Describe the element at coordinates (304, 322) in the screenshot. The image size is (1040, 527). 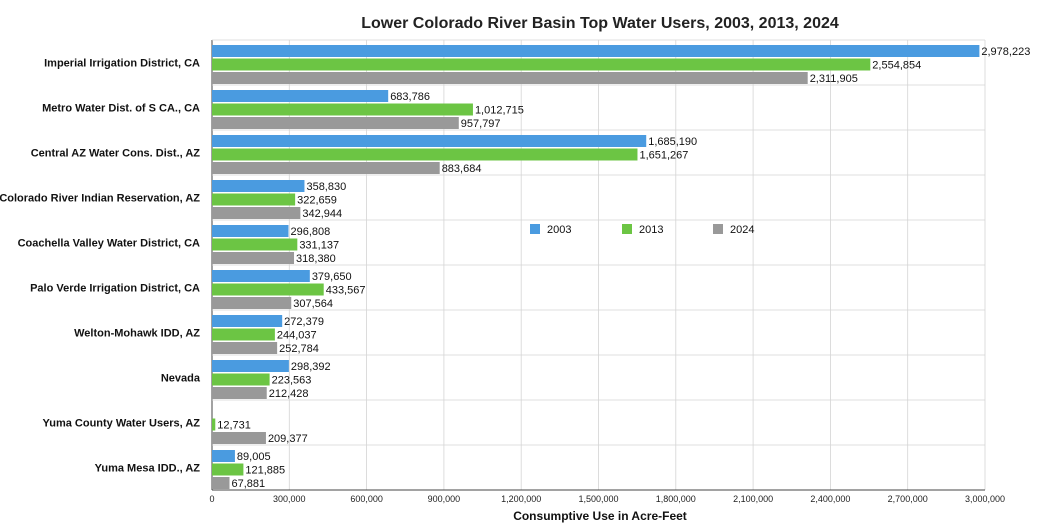
I see `data-label-2003: 272,379` at that location.